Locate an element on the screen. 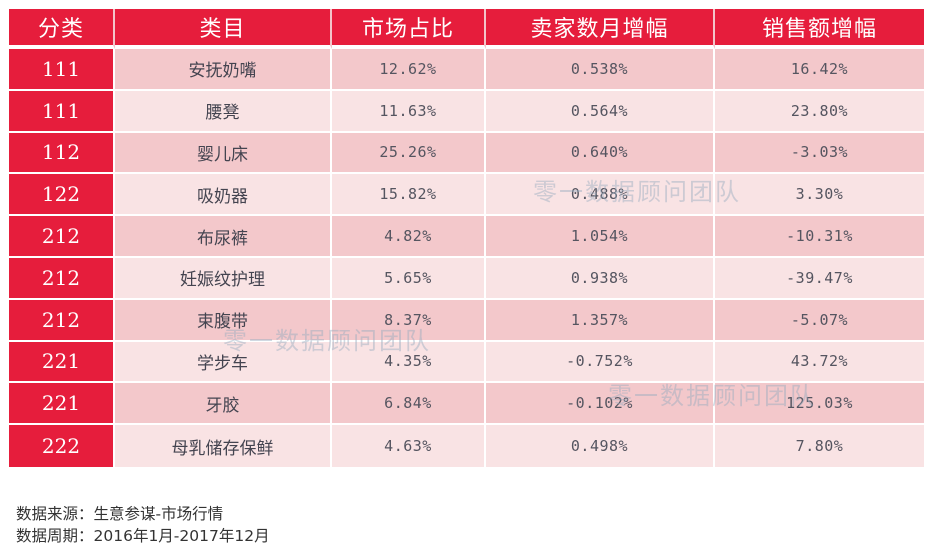 The image size is (935, 548). cell-name: 束腹带 is located at coordinates (223, 320).